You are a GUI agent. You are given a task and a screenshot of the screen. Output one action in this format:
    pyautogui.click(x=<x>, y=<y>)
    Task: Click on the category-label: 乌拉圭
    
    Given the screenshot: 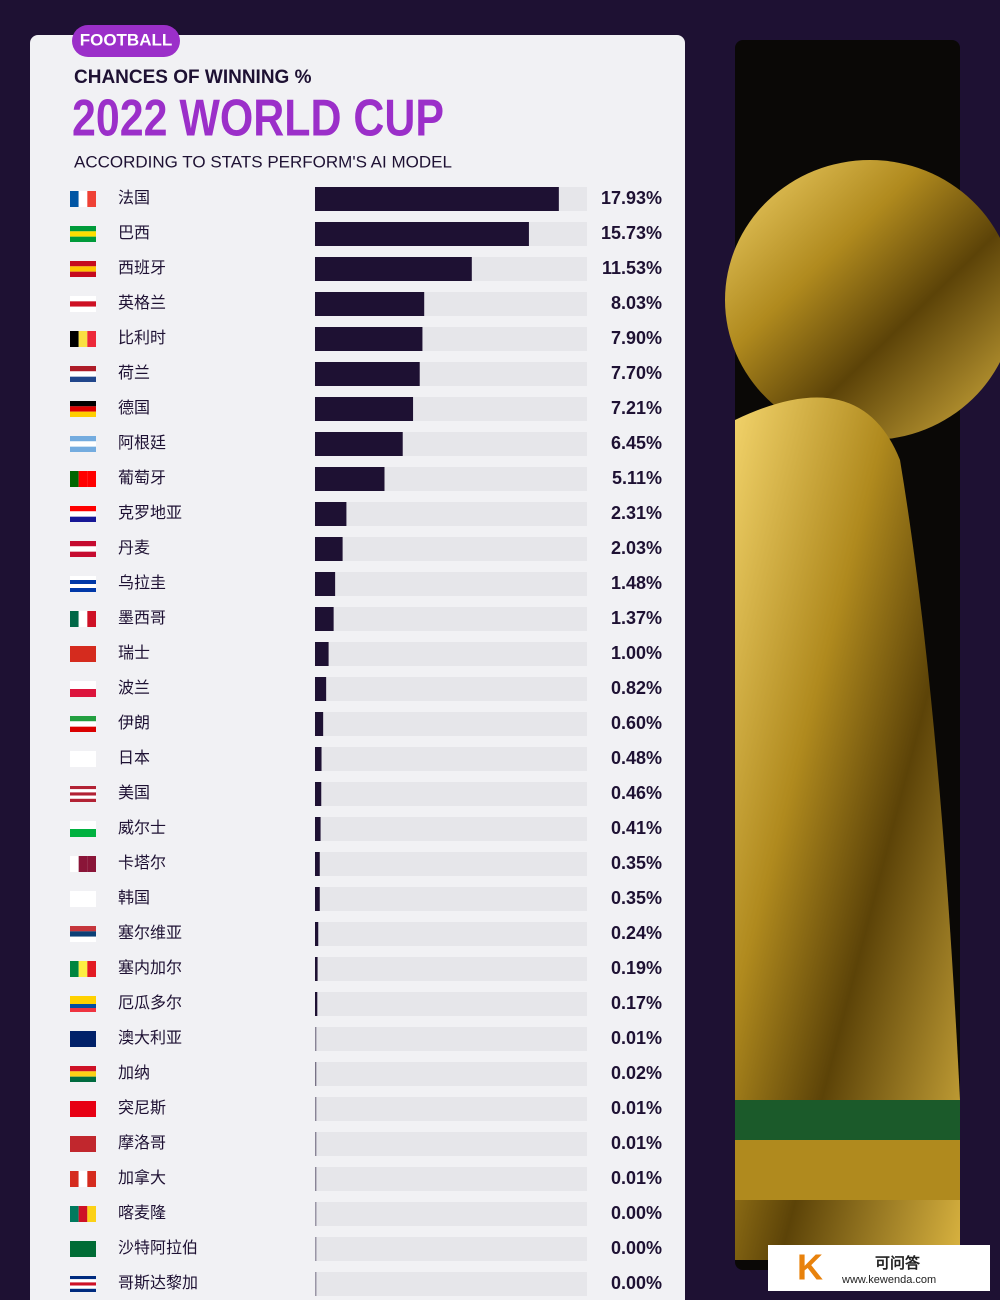 What is the action you would take?
    pyautogui.click(x=142, y=583)
    